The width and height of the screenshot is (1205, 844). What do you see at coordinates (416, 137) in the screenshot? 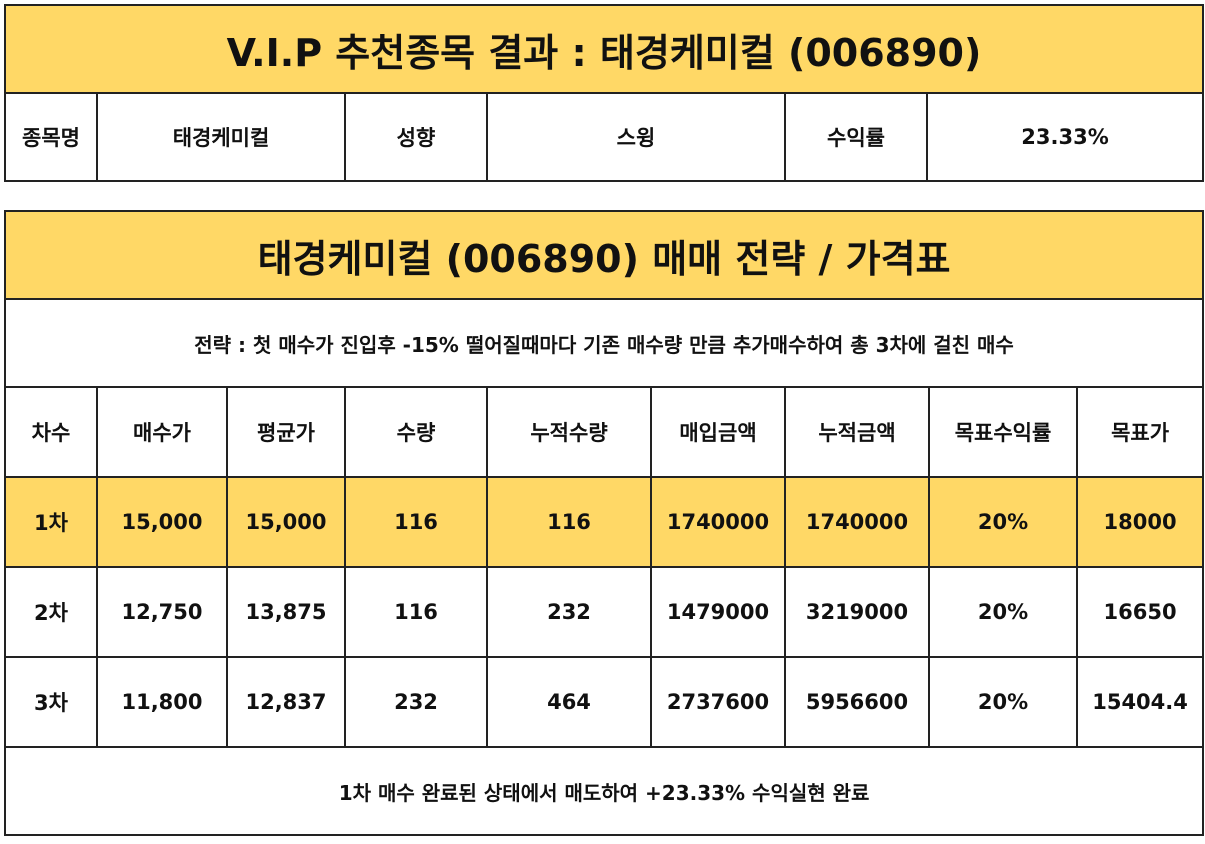
I see `style-label: 성향` at bounding box center [416, 137].